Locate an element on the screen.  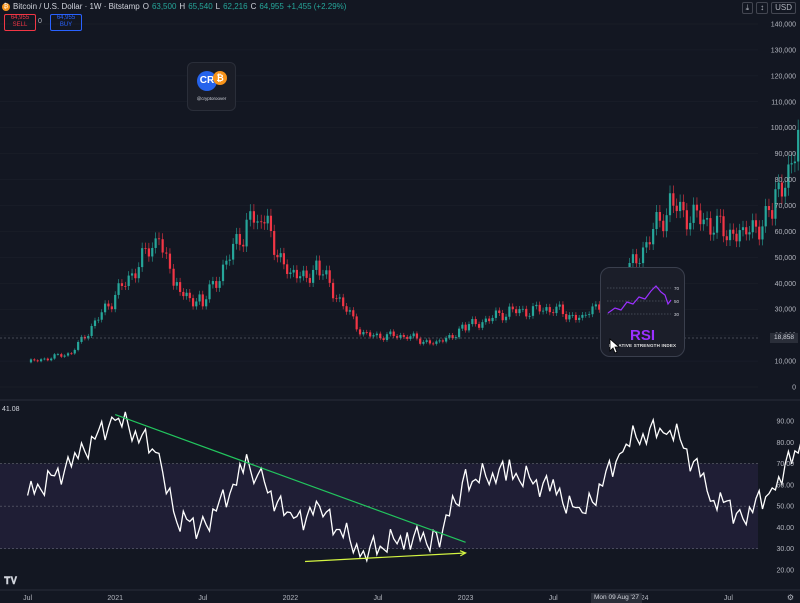
high-value: 65,540 is located at coordinates (200, 6).